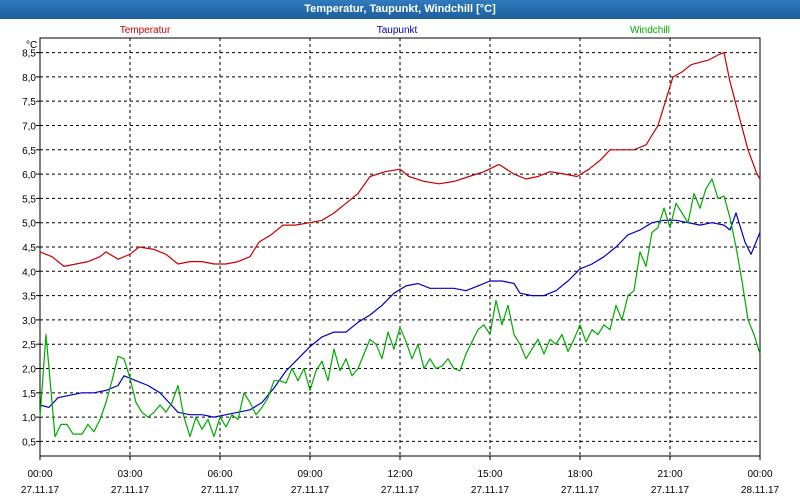 Image resolution: width=800 pixels, height=500 pixels. Describe the element at coordinates (29, 151) in the screenshot. I see `y-tick-label: 6,5` at that location.